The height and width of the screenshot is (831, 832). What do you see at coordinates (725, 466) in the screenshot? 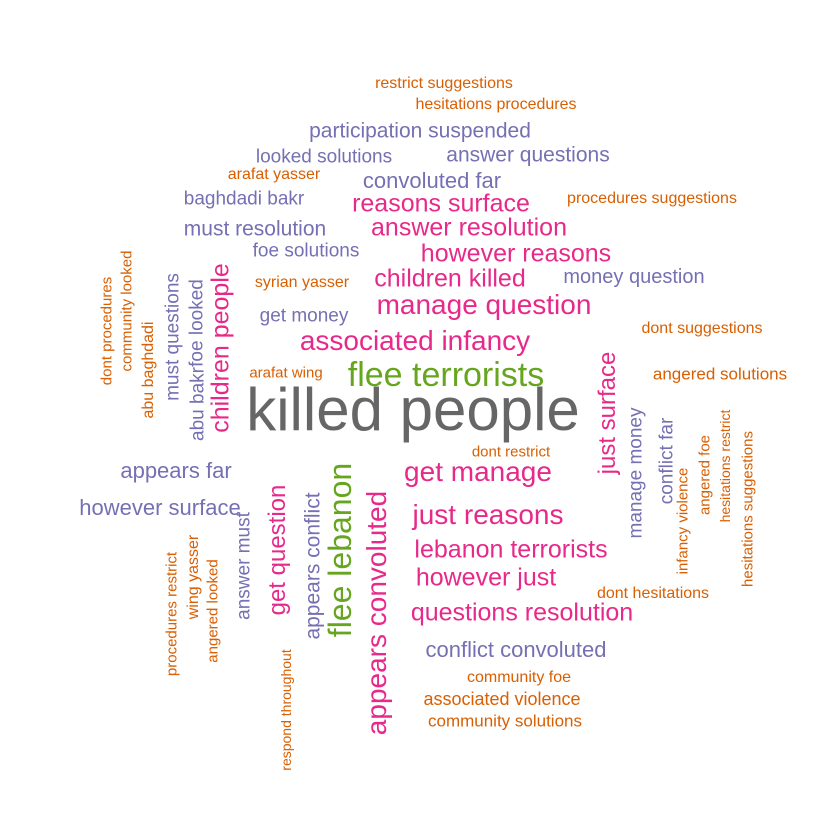
I see `word-hesitations-restrict: hesitations restrict` at bounding box center [725, 466].